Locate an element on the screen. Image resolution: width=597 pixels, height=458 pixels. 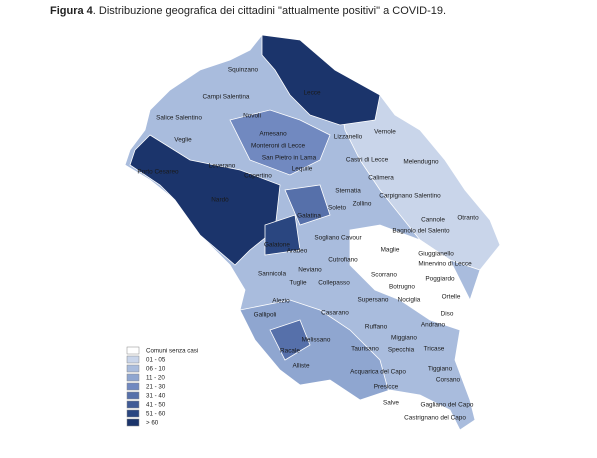
place-label: Ruffano is located at coordinates (376, 327).